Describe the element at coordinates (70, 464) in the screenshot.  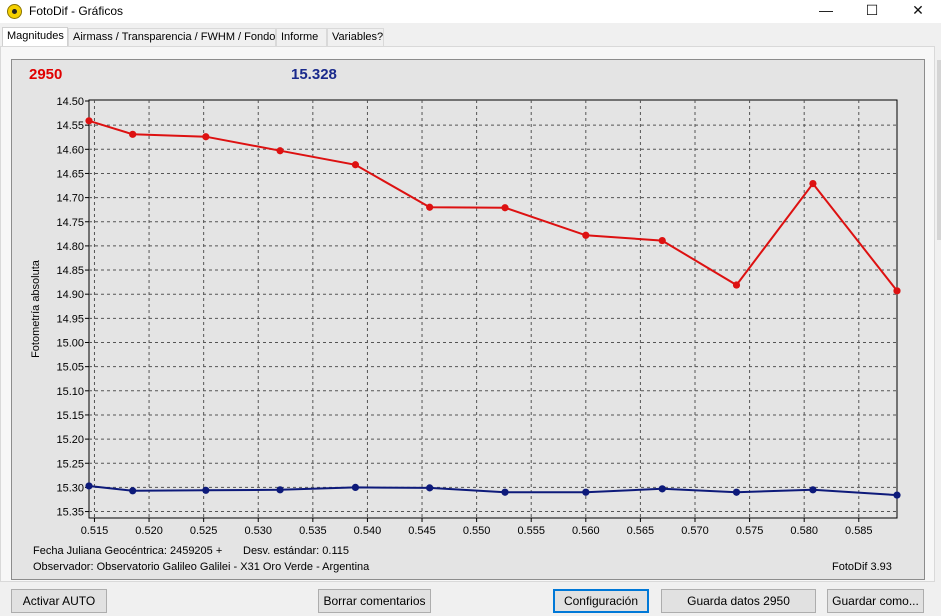
I see `y-tick-label: 15.25` at that location.